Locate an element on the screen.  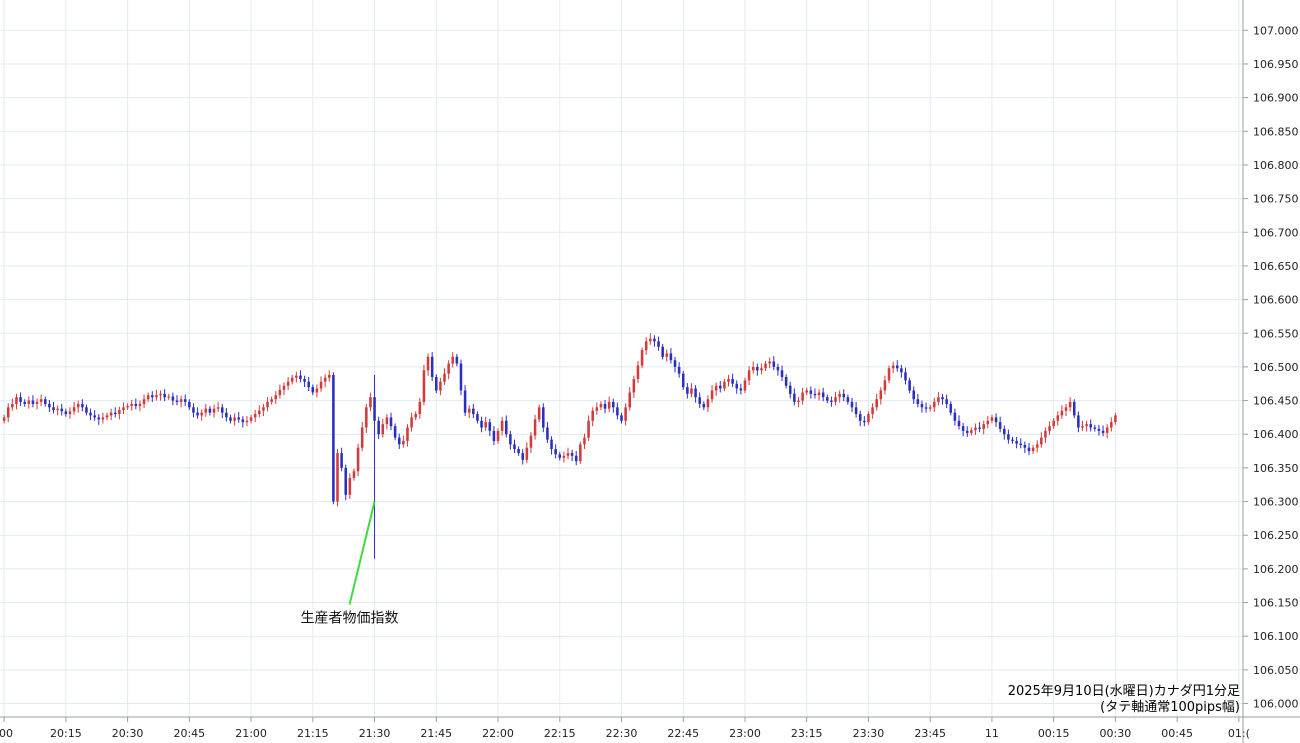
x-tick-label: 00:45 is located at coordinates (1177, 733).